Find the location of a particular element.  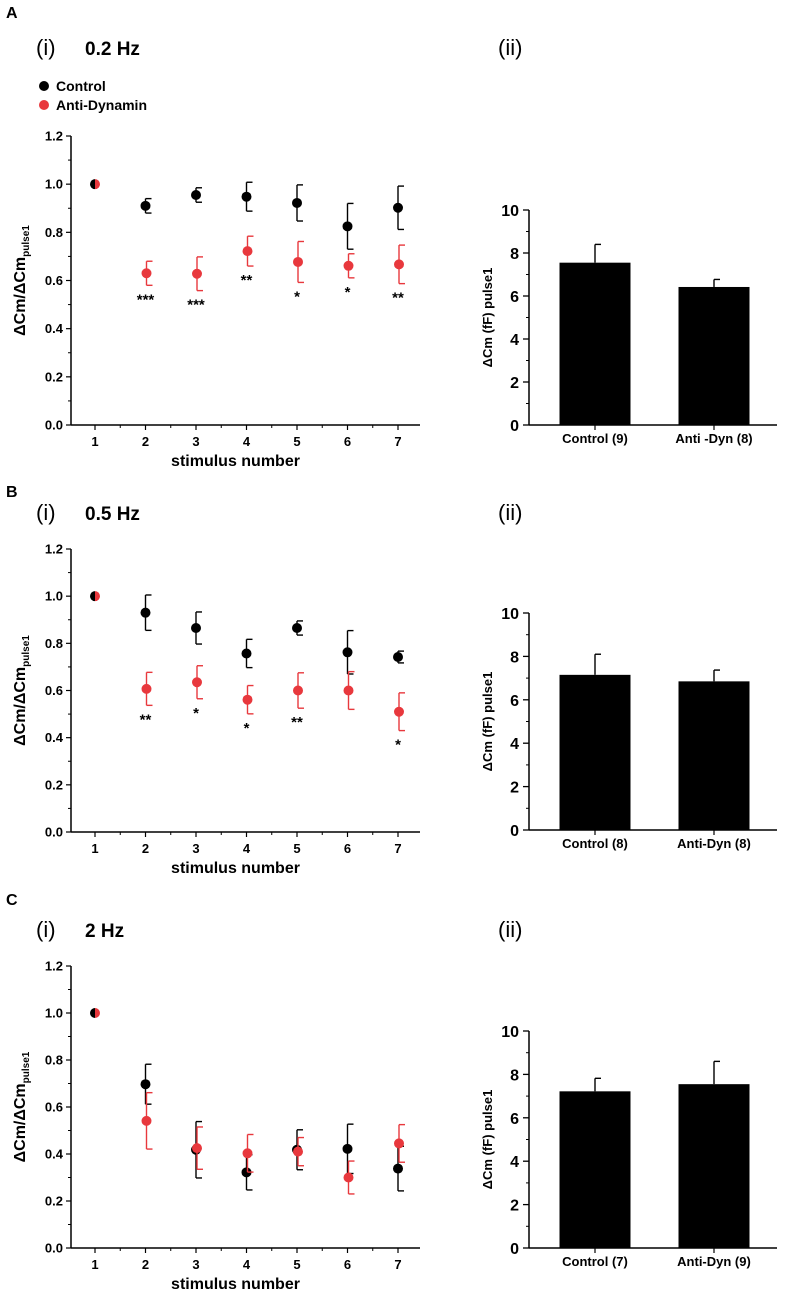

panel-b-x-tick-label: 5 is located at coordinates (296, 848).